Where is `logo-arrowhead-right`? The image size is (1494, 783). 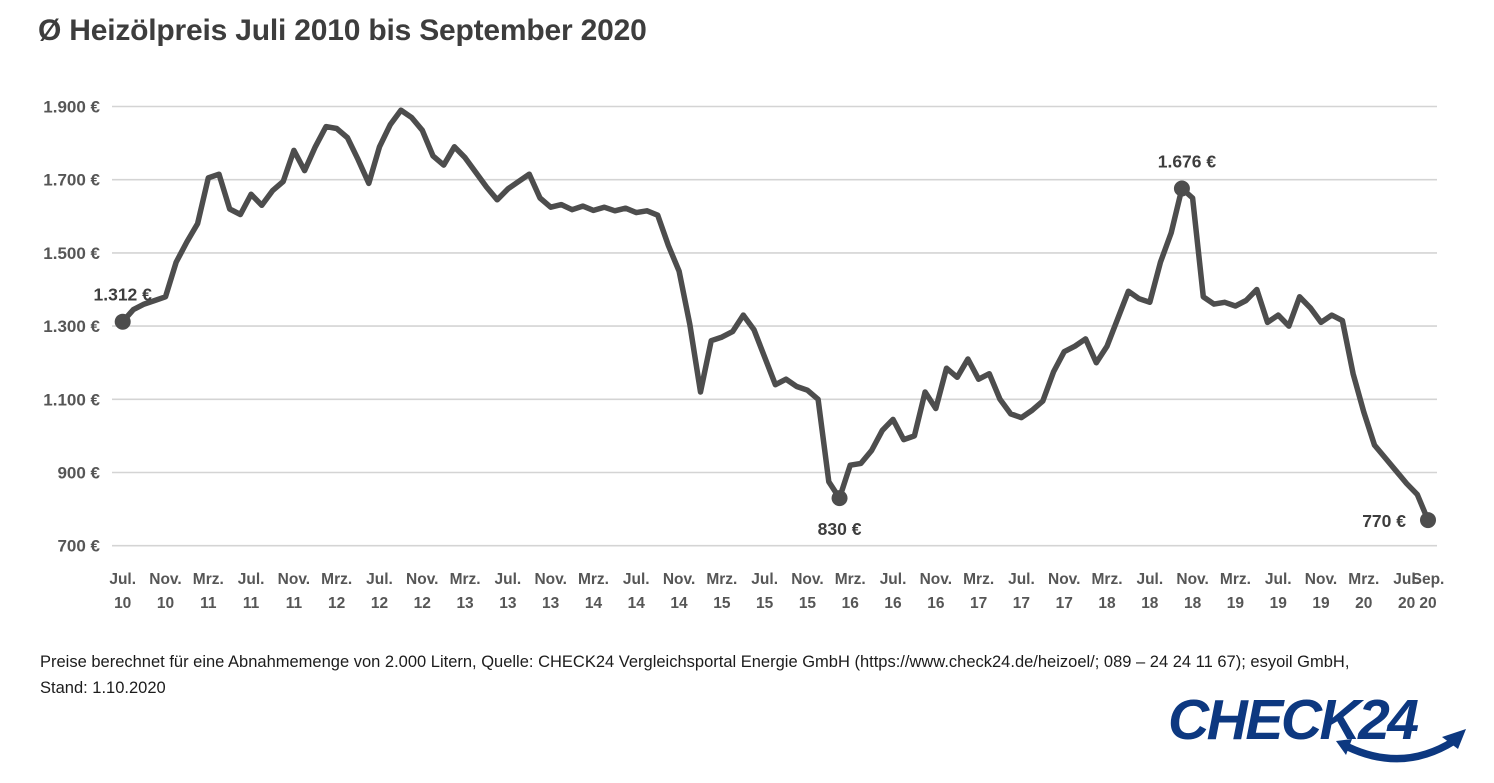
logo-arrowhead-right is located at coordinates (1454, 739).